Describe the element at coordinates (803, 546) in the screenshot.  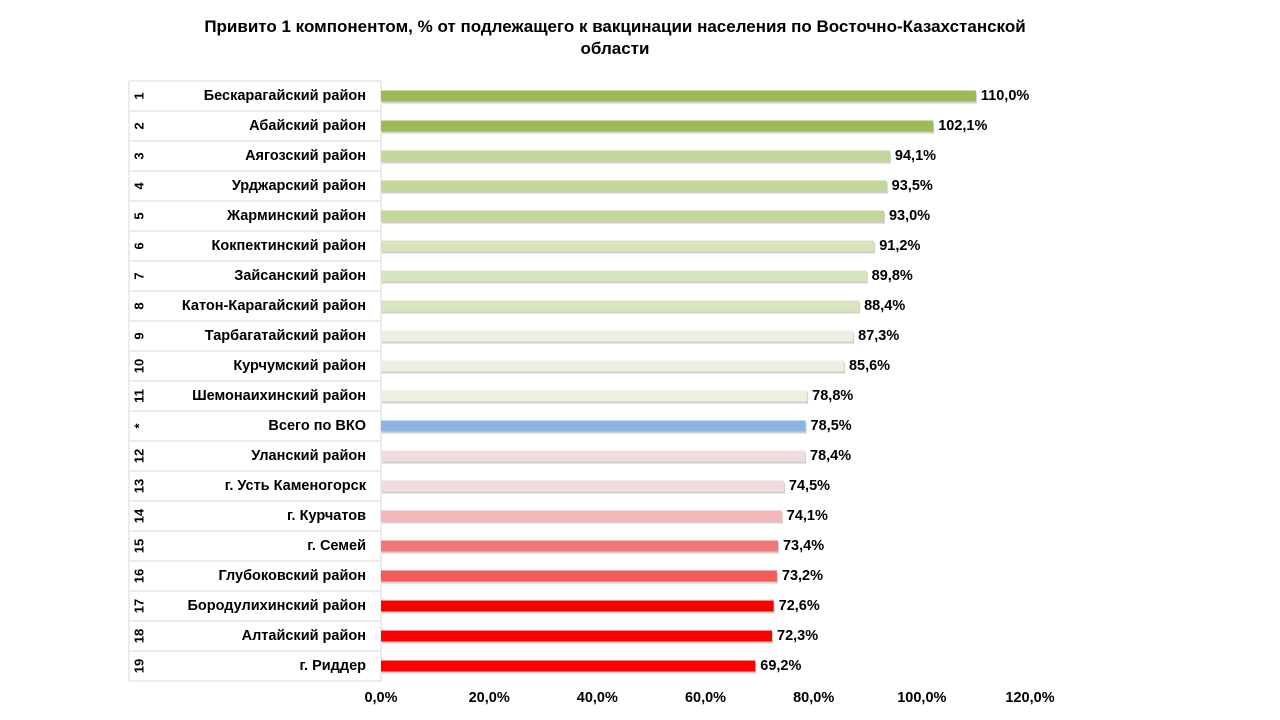
I see `value-label: 73,4%` at that location.